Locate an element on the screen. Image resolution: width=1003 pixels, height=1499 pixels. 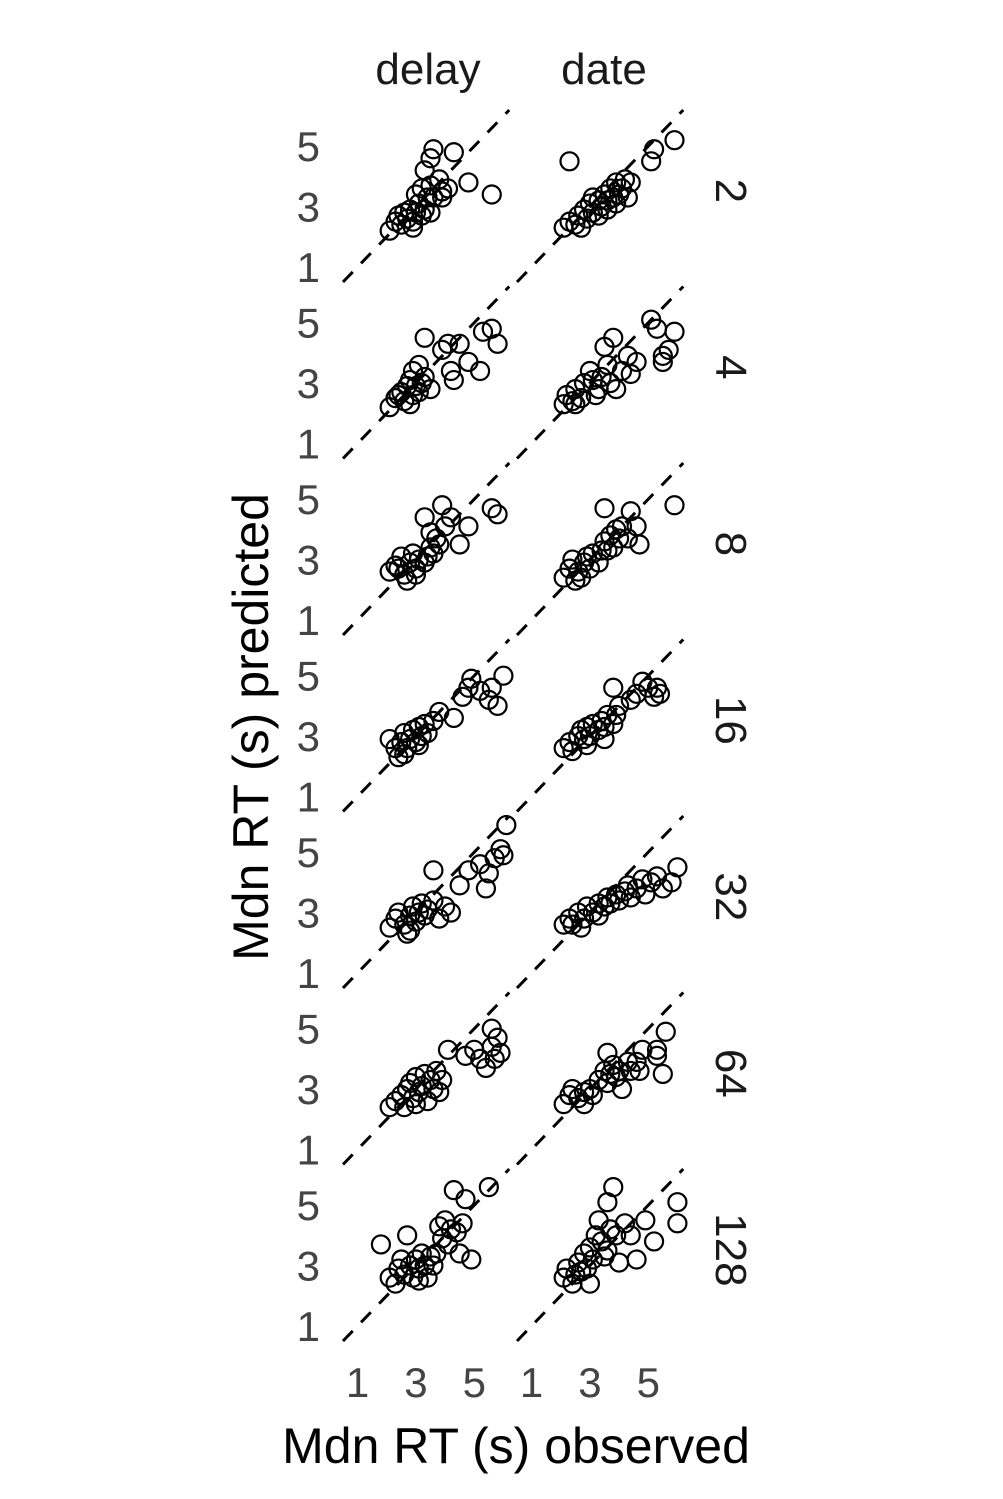
row-label-128: 128 is located at coordinates (730, 1249).